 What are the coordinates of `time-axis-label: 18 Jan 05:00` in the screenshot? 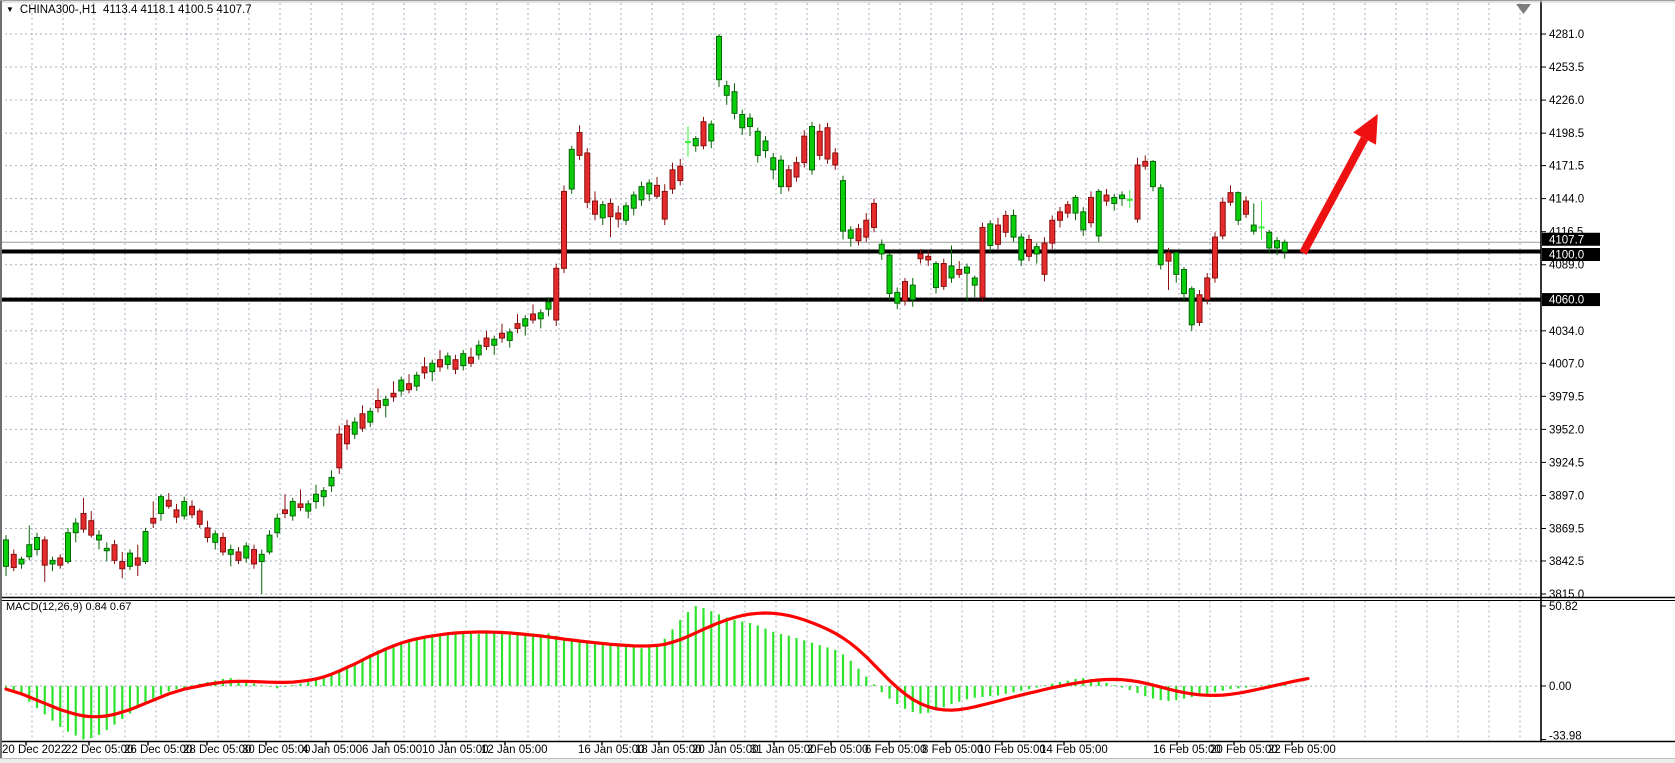 It's located at (668, 750).